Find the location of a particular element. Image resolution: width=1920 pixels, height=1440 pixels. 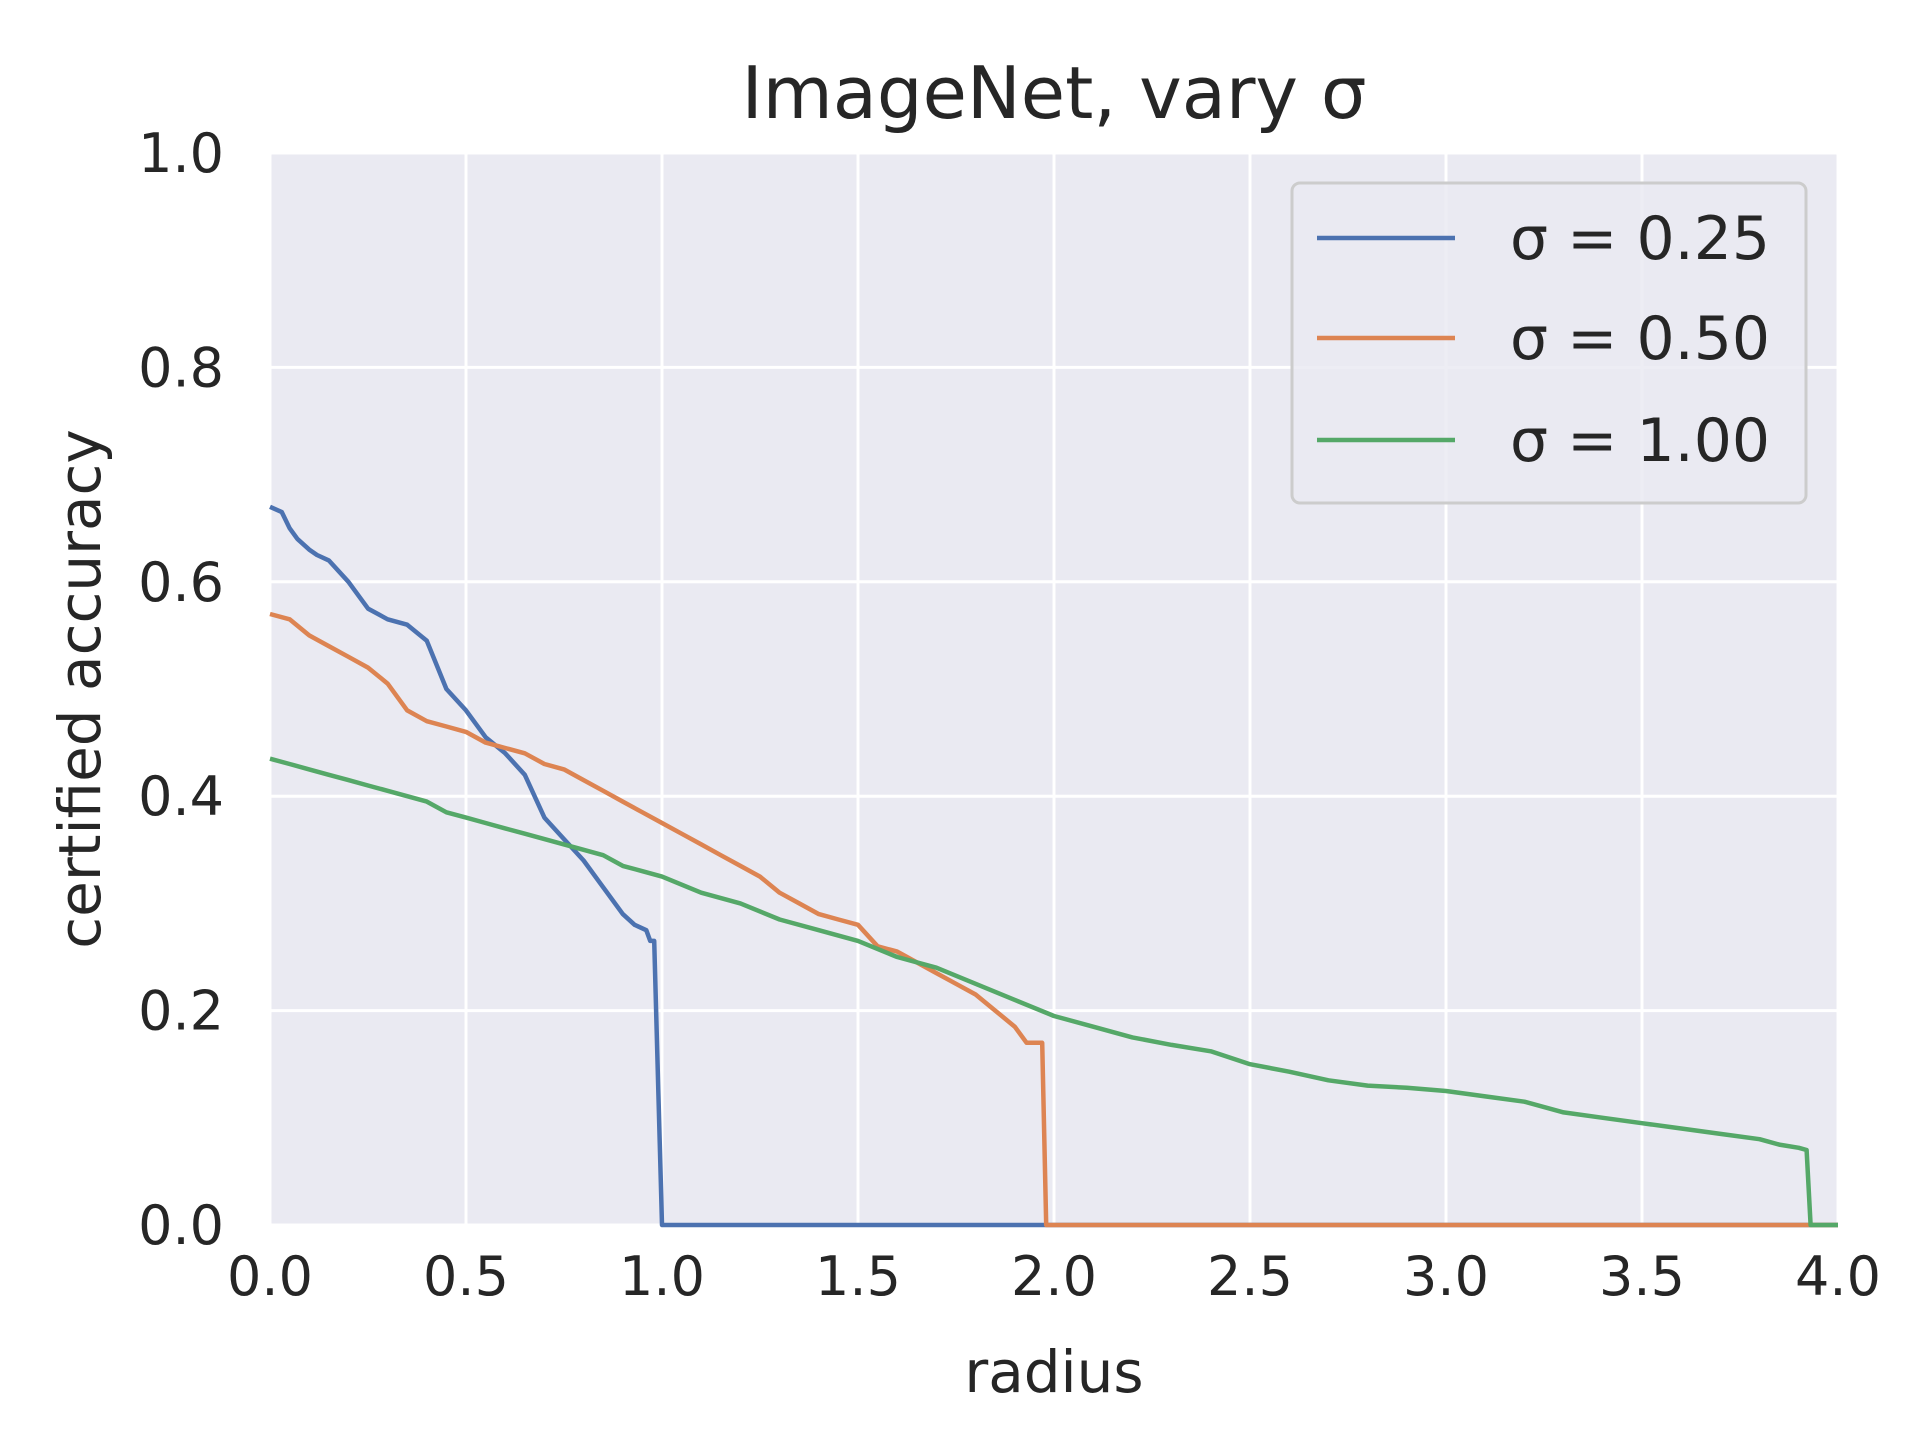

x-tick-label: 2.5 is located at coordinates (1250, 1276).